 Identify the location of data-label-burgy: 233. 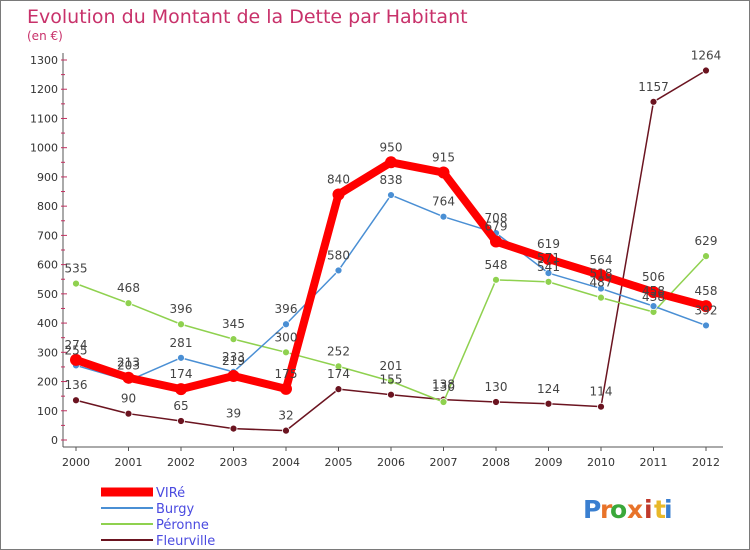
(233, 357).